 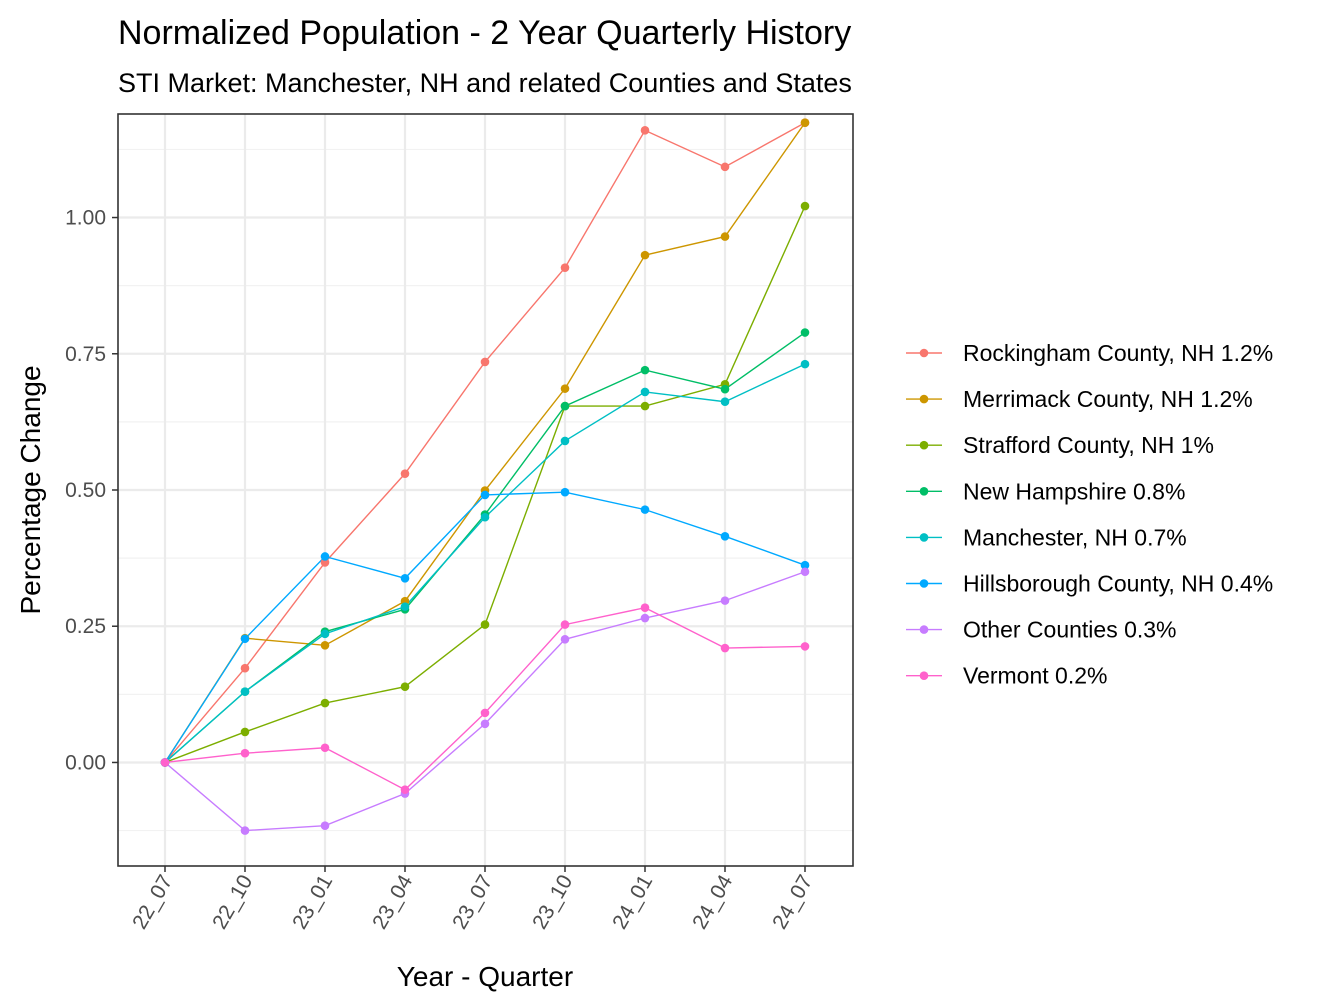 I want to click on y-tick-label: 1.00, so click(x=85, y=218).